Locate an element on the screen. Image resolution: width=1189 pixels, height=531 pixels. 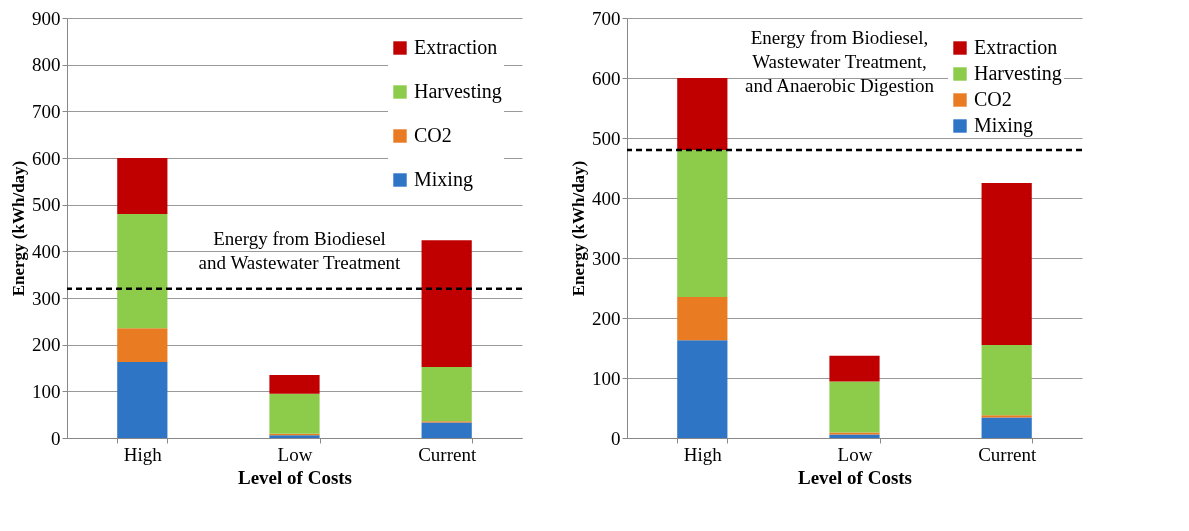
y-tick-label: 900 is located at coordinates (46, 18).